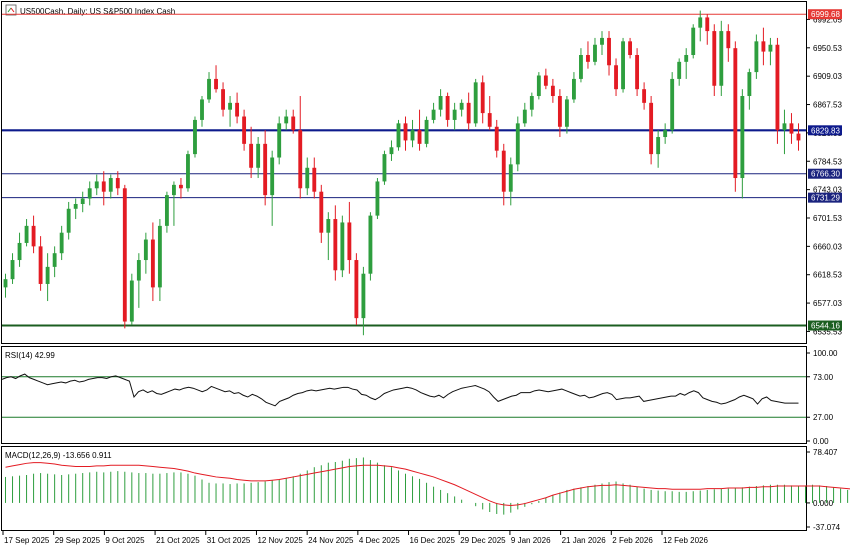 The height and width of the screenshot is (550, 850). Describe the element at coordinates (400, 390) in the screenshot. I see `rsi-line` at that location.